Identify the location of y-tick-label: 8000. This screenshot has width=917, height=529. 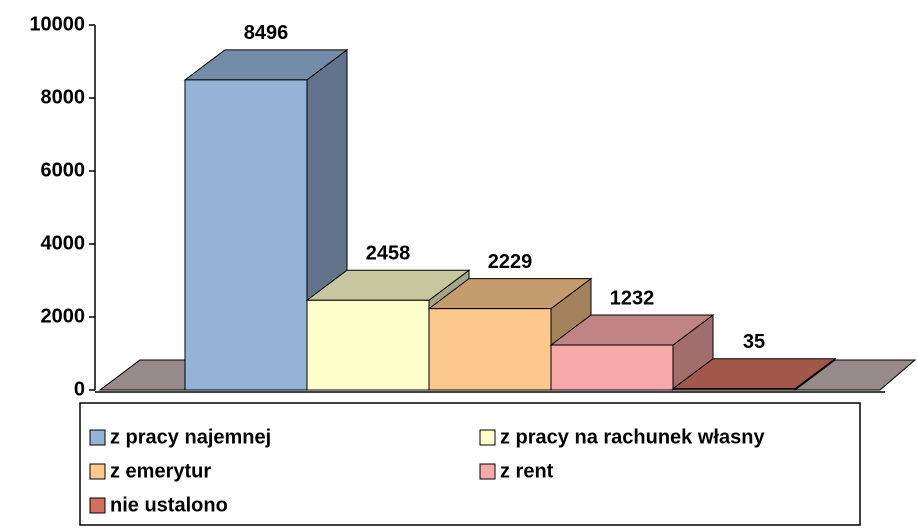
(63, 97).